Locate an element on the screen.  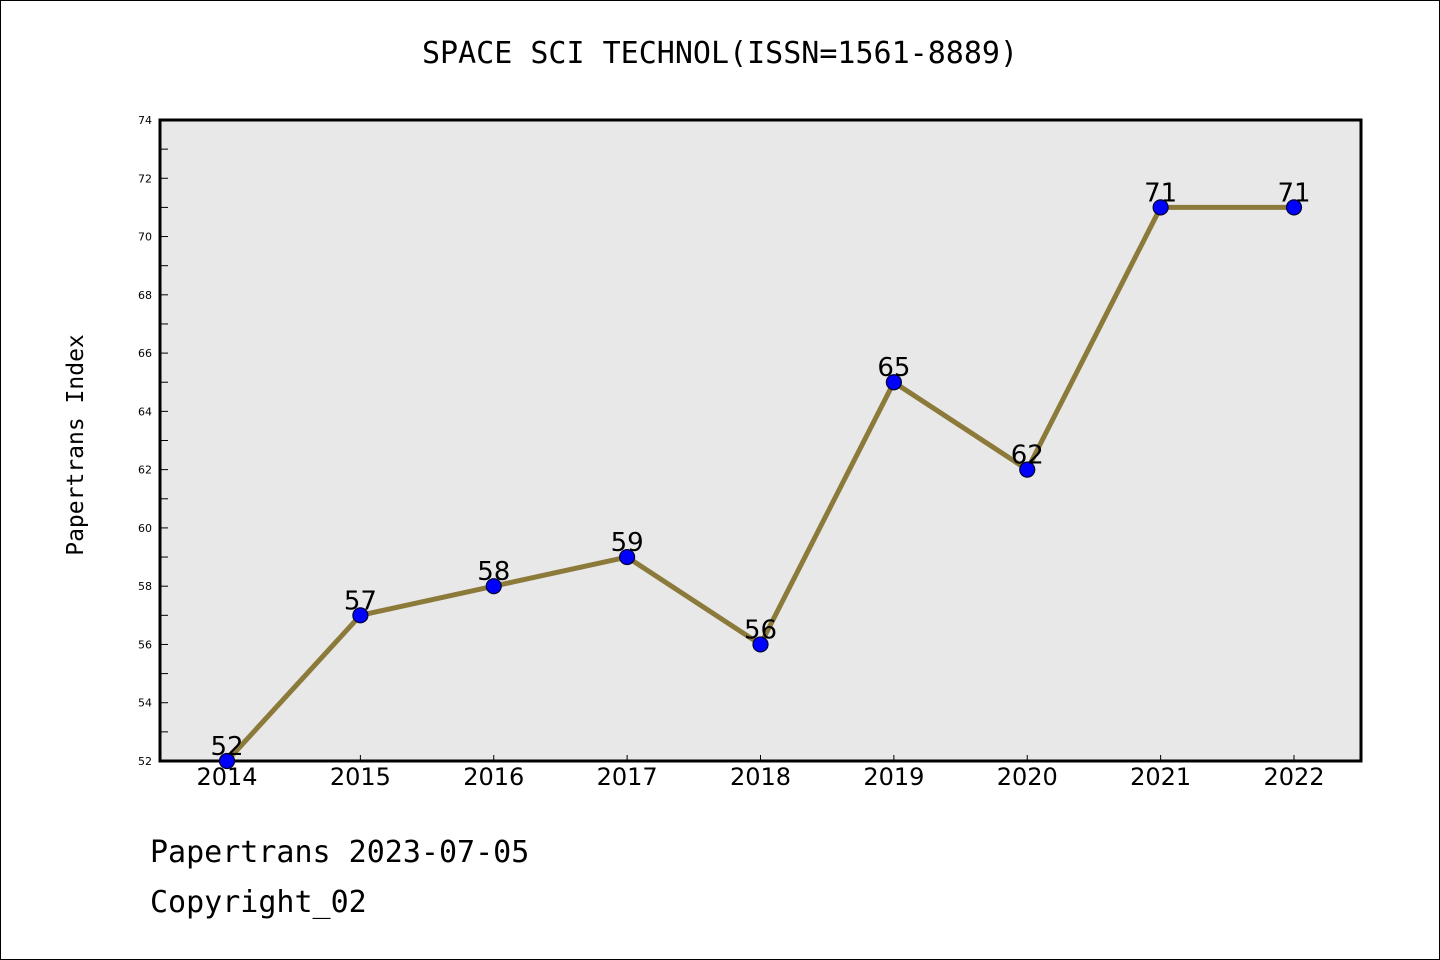
footer-date: Papertrans 2023-07-05 is located at coordinates (340, 852).